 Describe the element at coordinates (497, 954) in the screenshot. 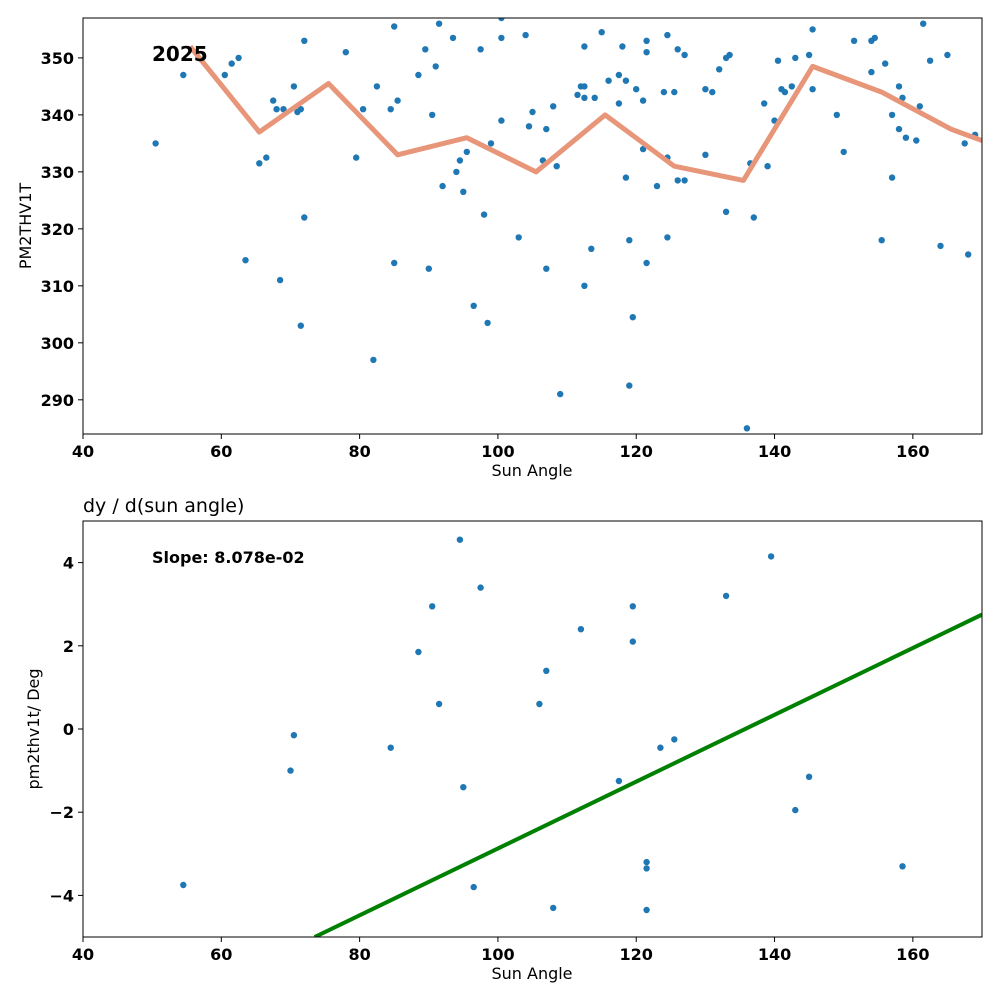

I see `bot-x-tick-label: 100` at that location.